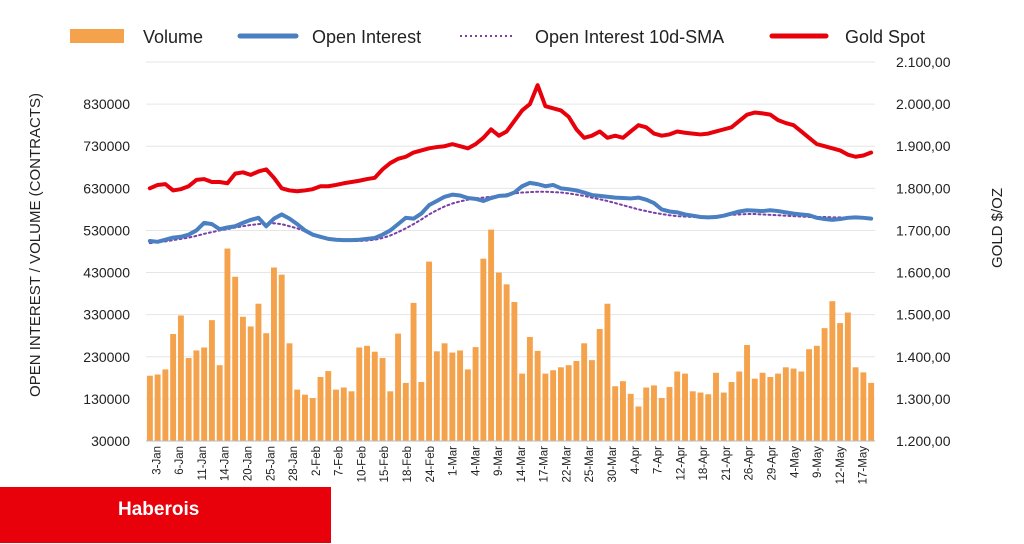 Image resolution: width=1024 pixels, height=544 pixels. Describe the element at coordinates (923, 104) in the screenshot. I see `right-tick-label: 2.000,00` at that location.